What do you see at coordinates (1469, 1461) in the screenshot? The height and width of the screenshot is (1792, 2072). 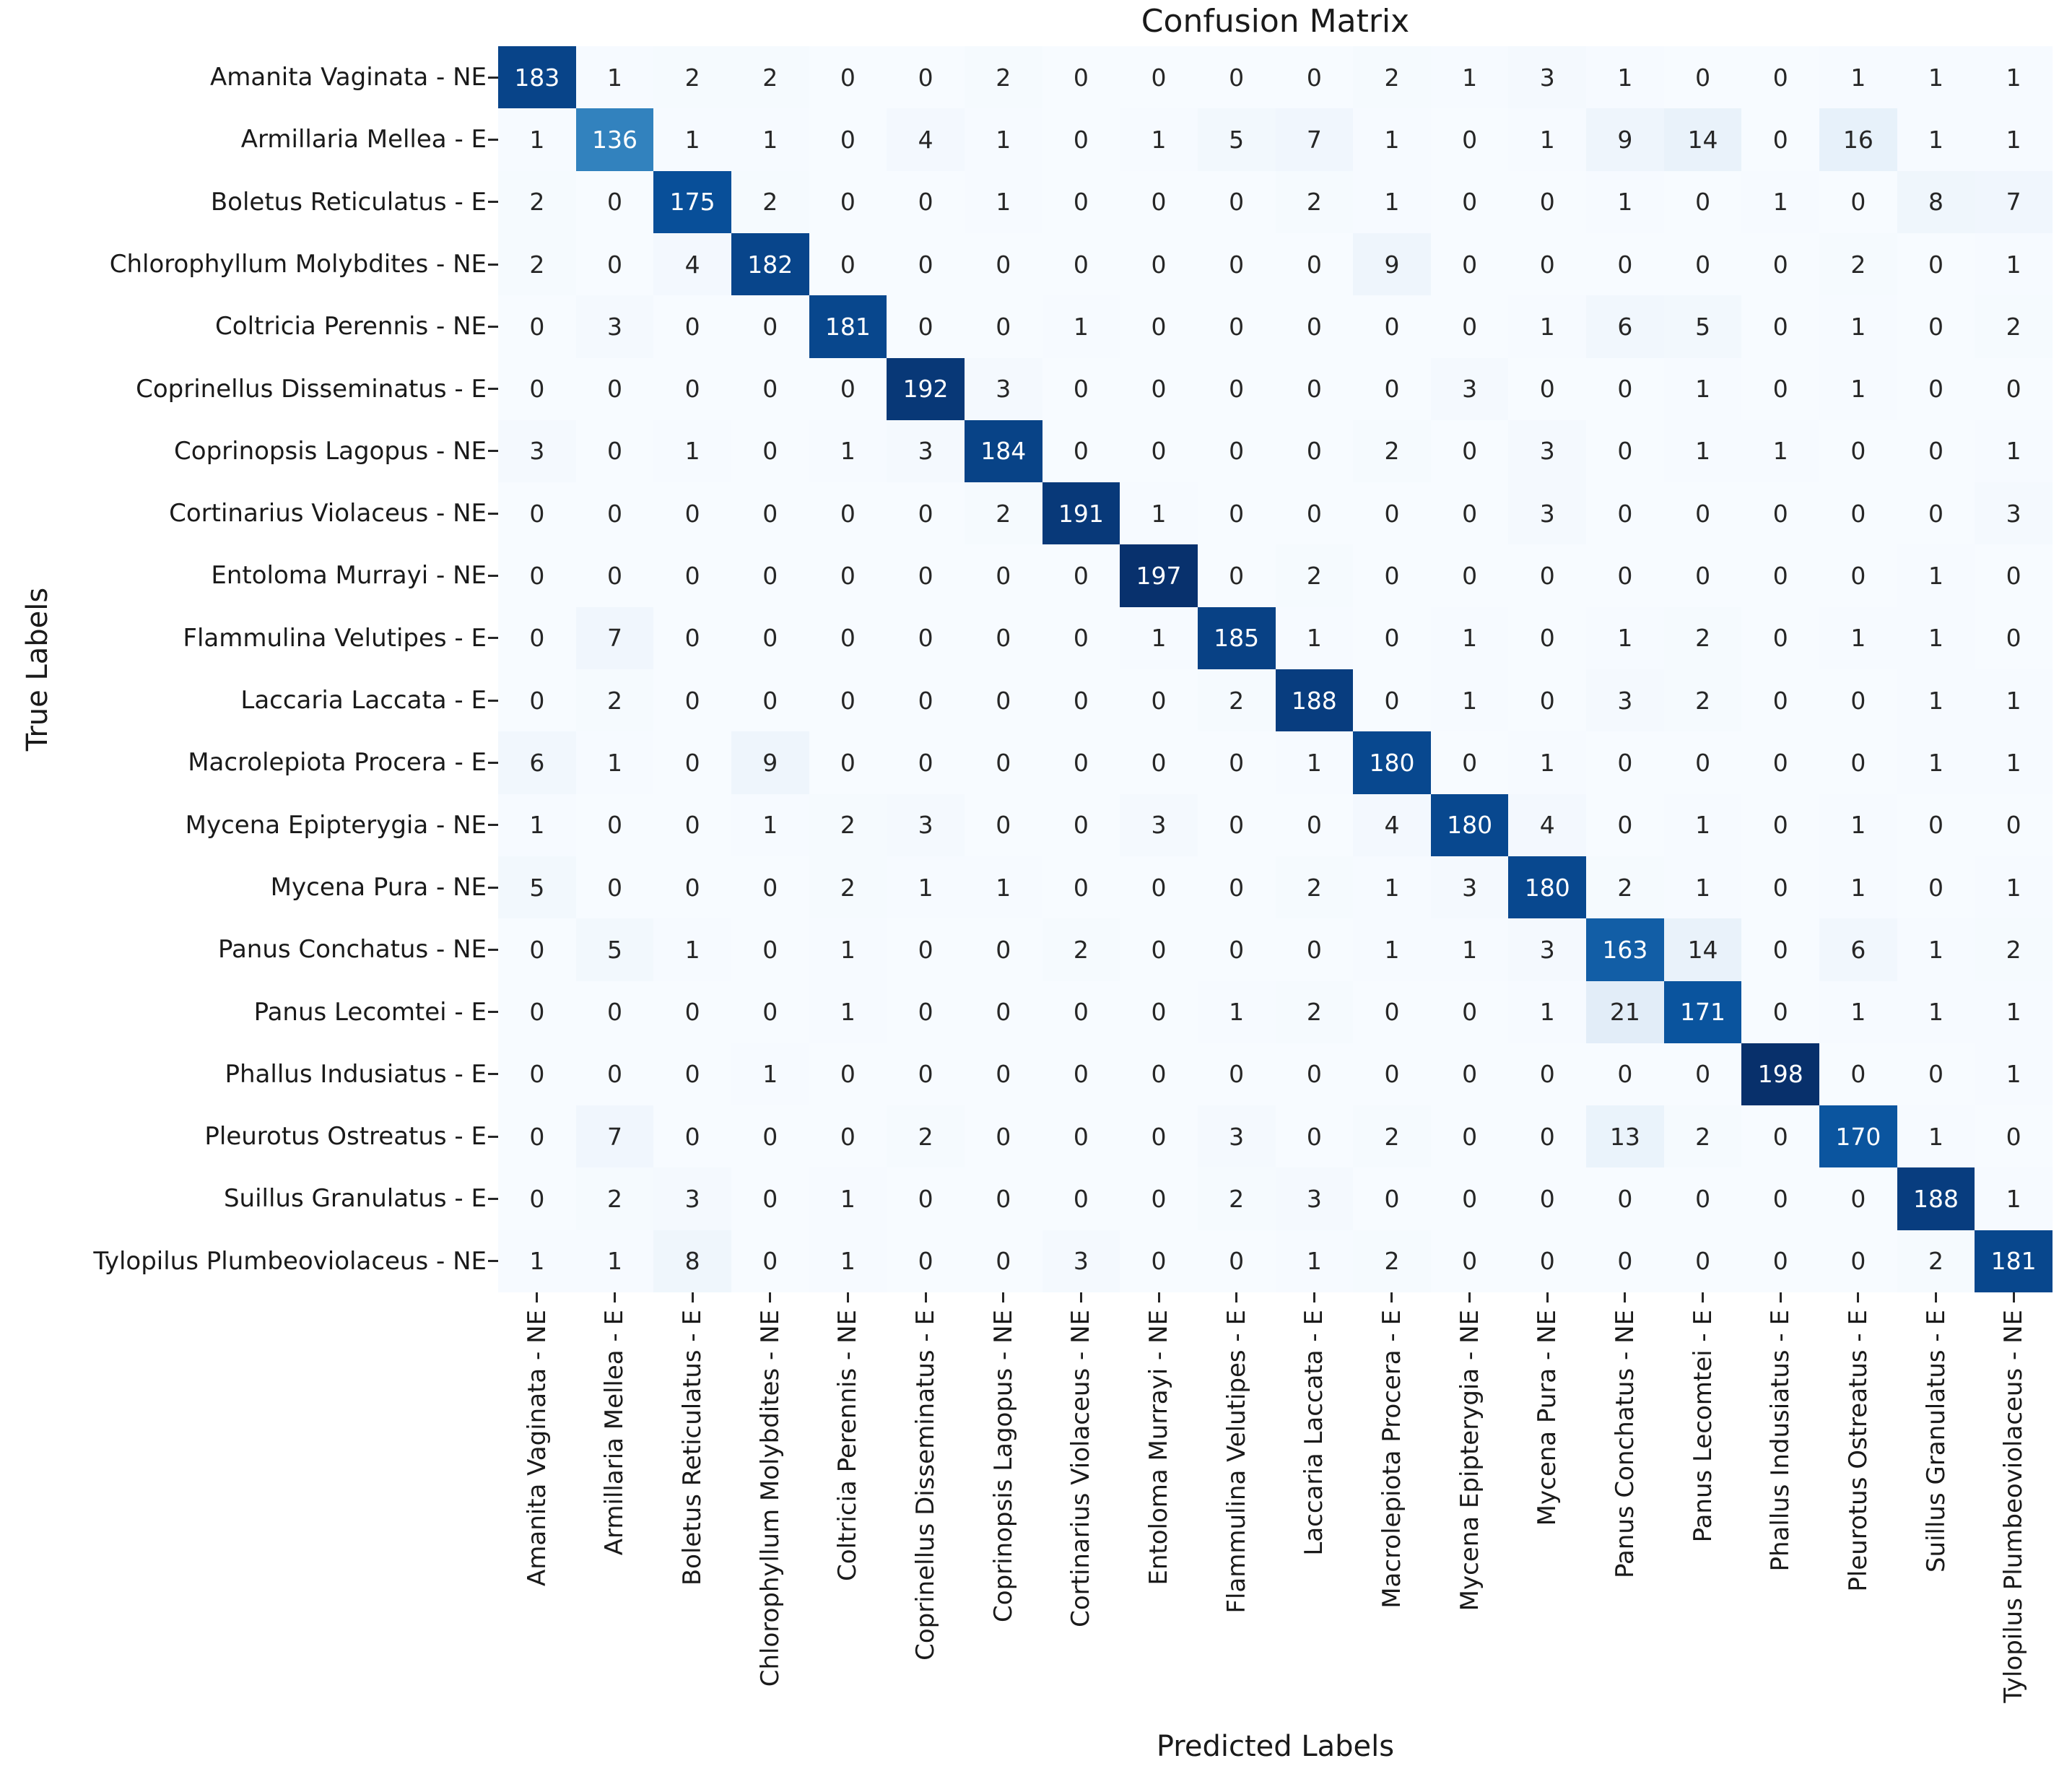 I see `x-tick-label: Mycena Epipterygia - NE` at bounding box center [1469, 1461].